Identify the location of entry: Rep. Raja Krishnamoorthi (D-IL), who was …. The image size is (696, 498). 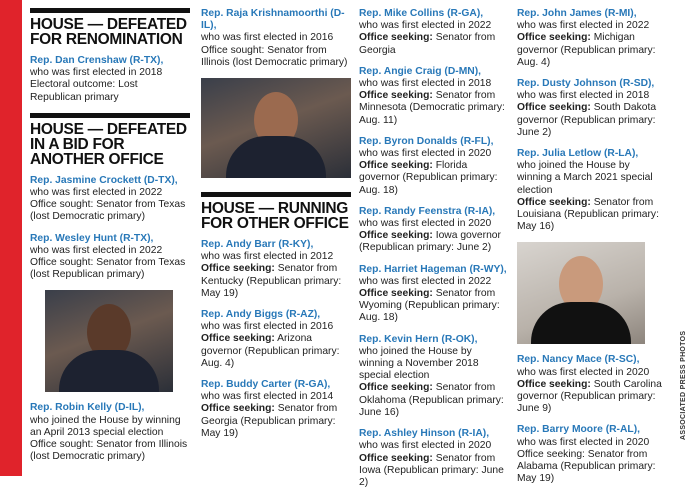
(276, 38).